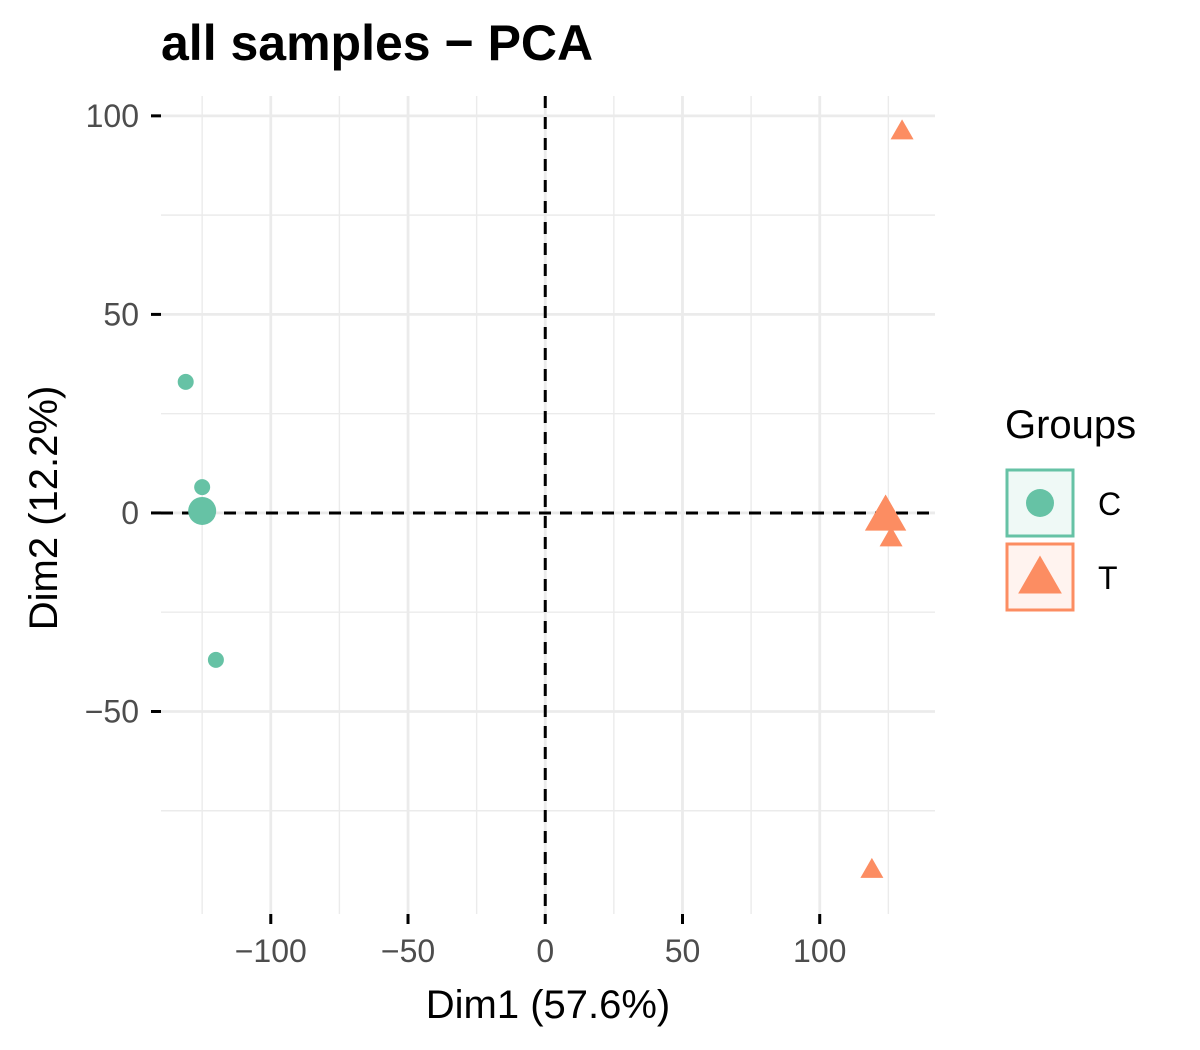 The image size is (1200, 1050). Describe the element at coordinates (545, 951) in the screenshot. I see `x-tick-label: 0` at that location.